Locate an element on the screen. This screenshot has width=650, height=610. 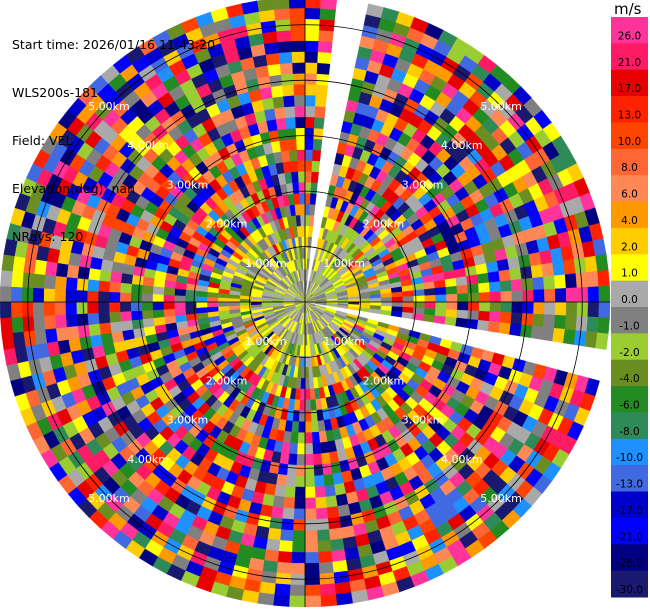
colorbar-tick-label: -6.0 is located at coordinates (629, 406).